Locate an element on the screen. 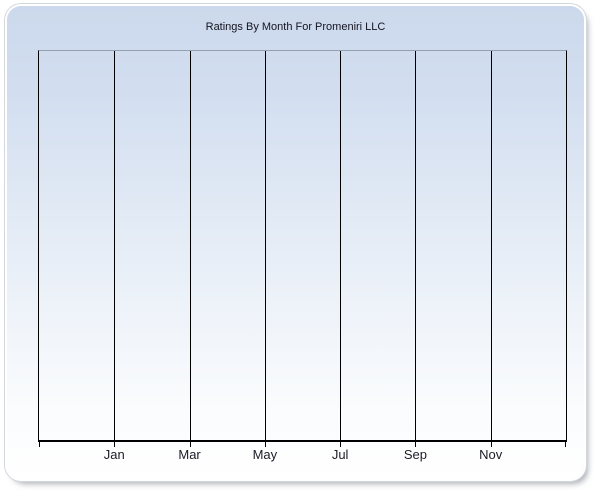 This screenshot has width=600, height=500. x-axis-label: Jan is located at coordinates (114, 454).